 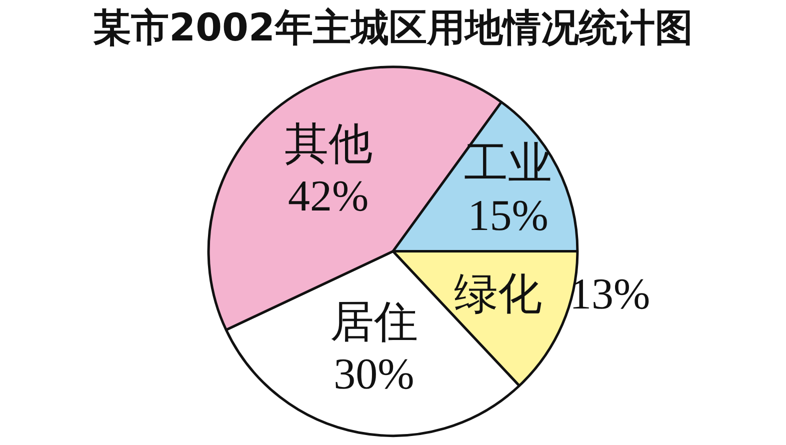 I want to click on data-label: 13%, so click(x=609, y=293).